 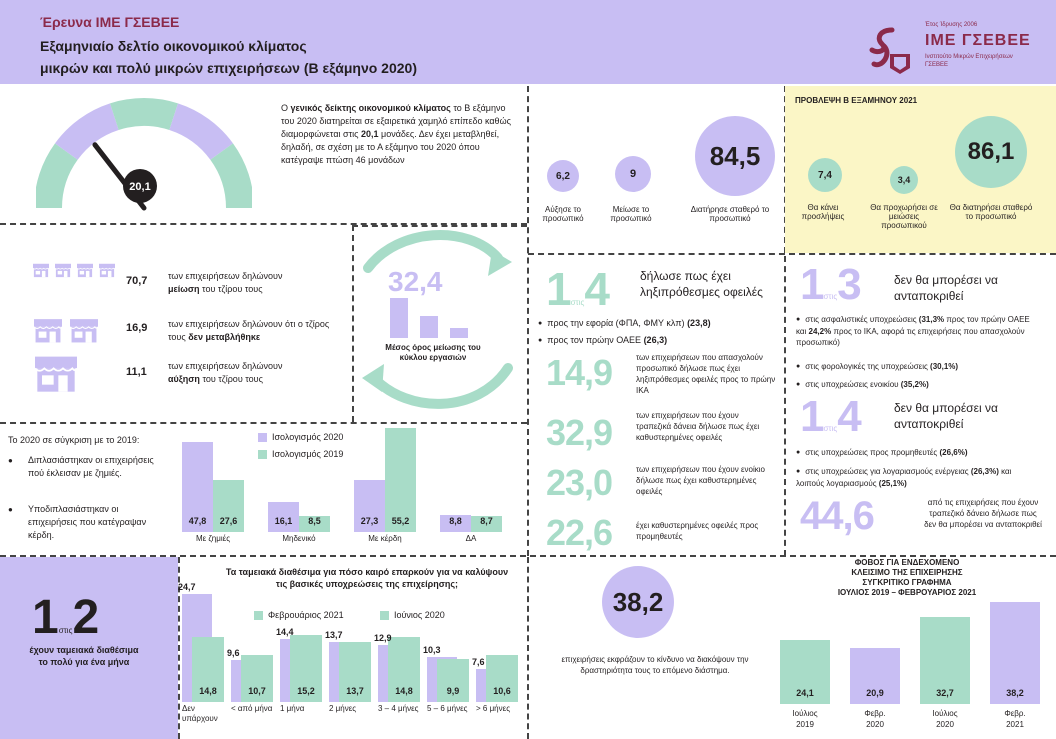 I want to click on legend-swatch-2019, so click(x=262, y=454).